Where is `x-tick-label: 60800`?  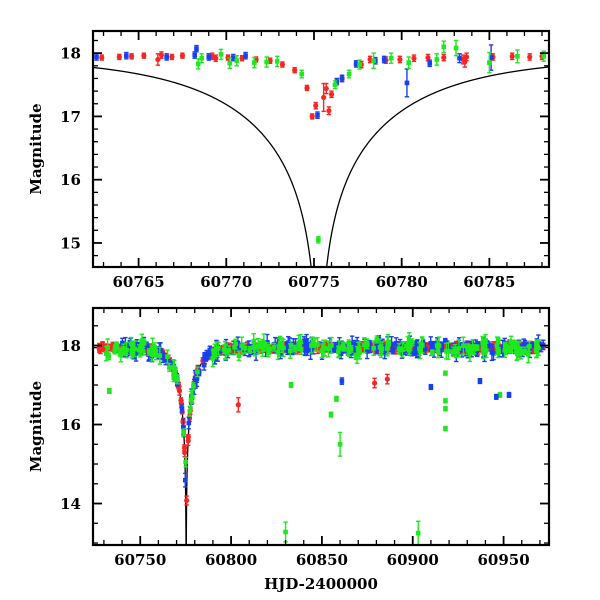
x-tick-label: 60800 is located at coordinates (231, 560).